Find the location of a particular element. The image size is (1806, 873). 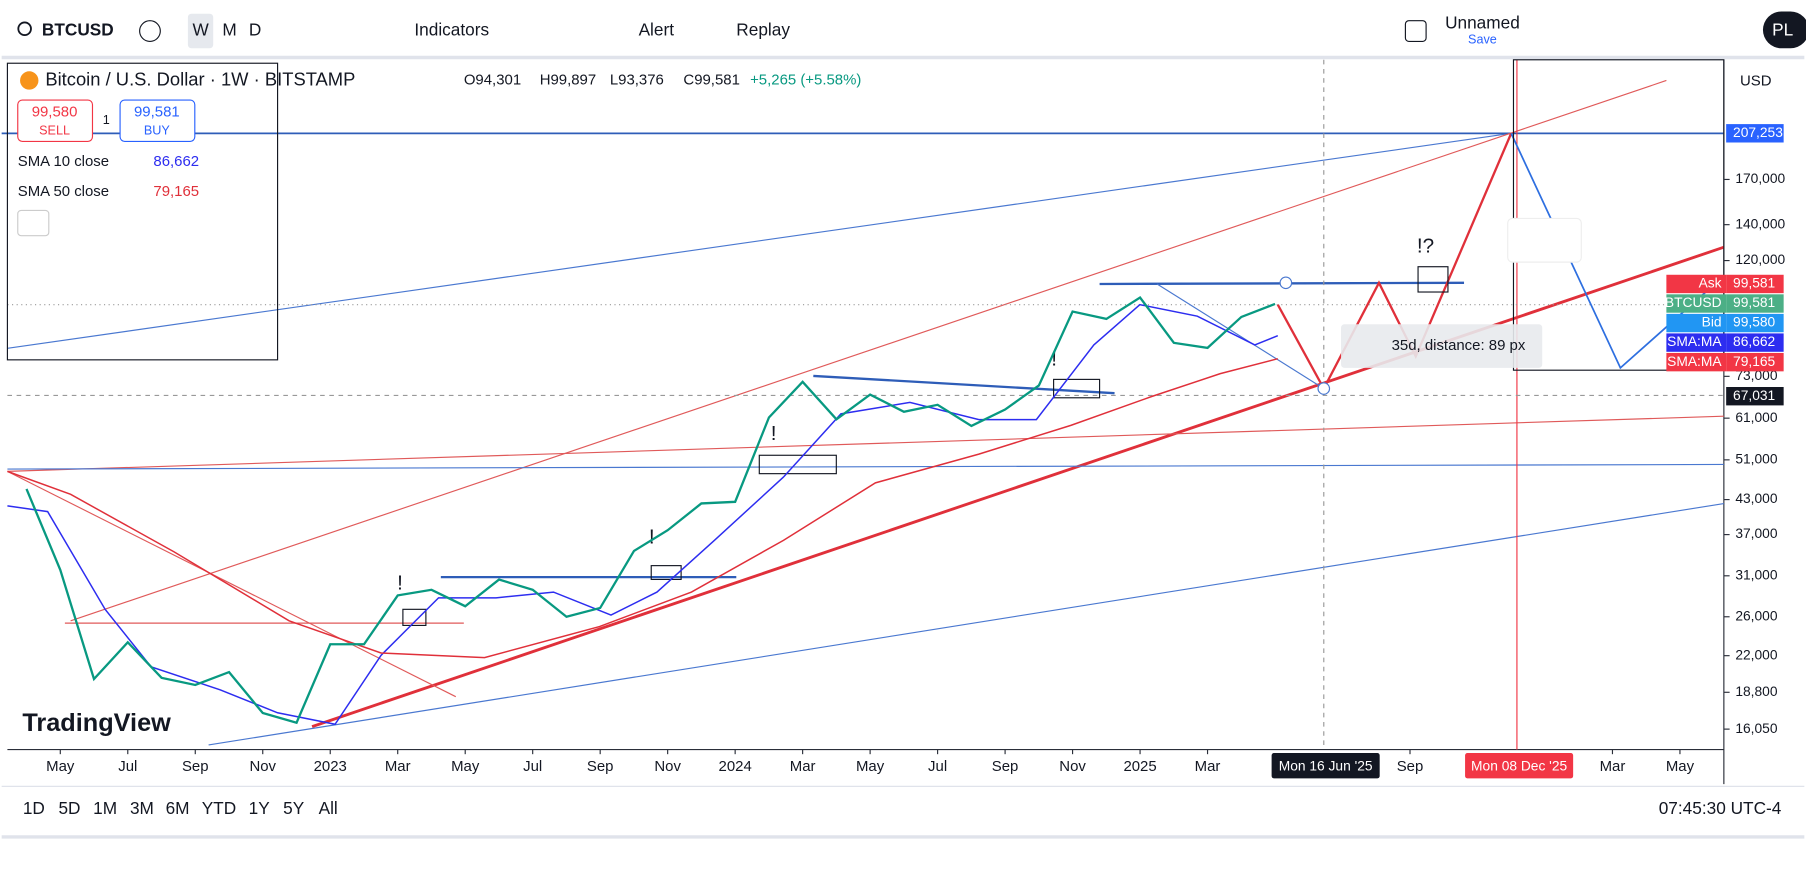

y-tick-label: 51,000 is located at coordinates (1756, 458).